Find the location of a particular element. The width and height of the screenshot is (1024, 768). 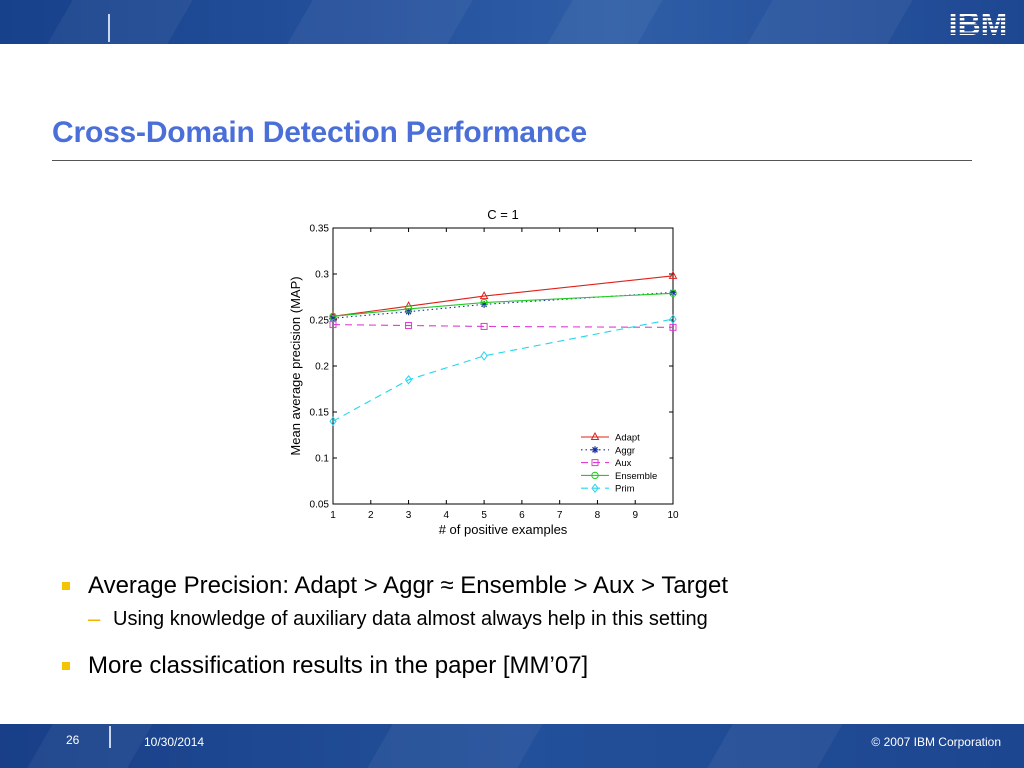

x-tick-label: 4 is located at coordinates (447, 515).